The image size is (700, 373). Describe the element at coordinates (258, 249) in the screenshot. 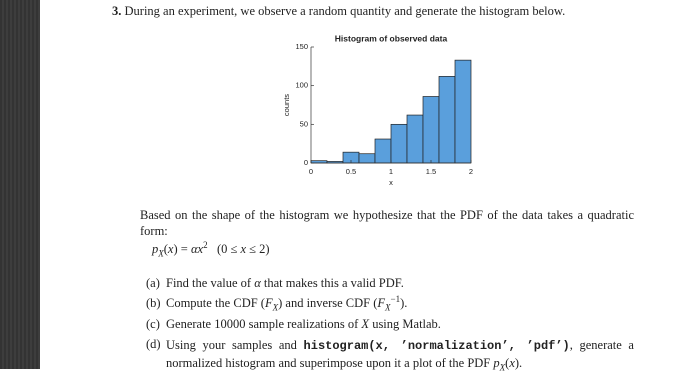

I see `f: ≤ 2)` at that location.